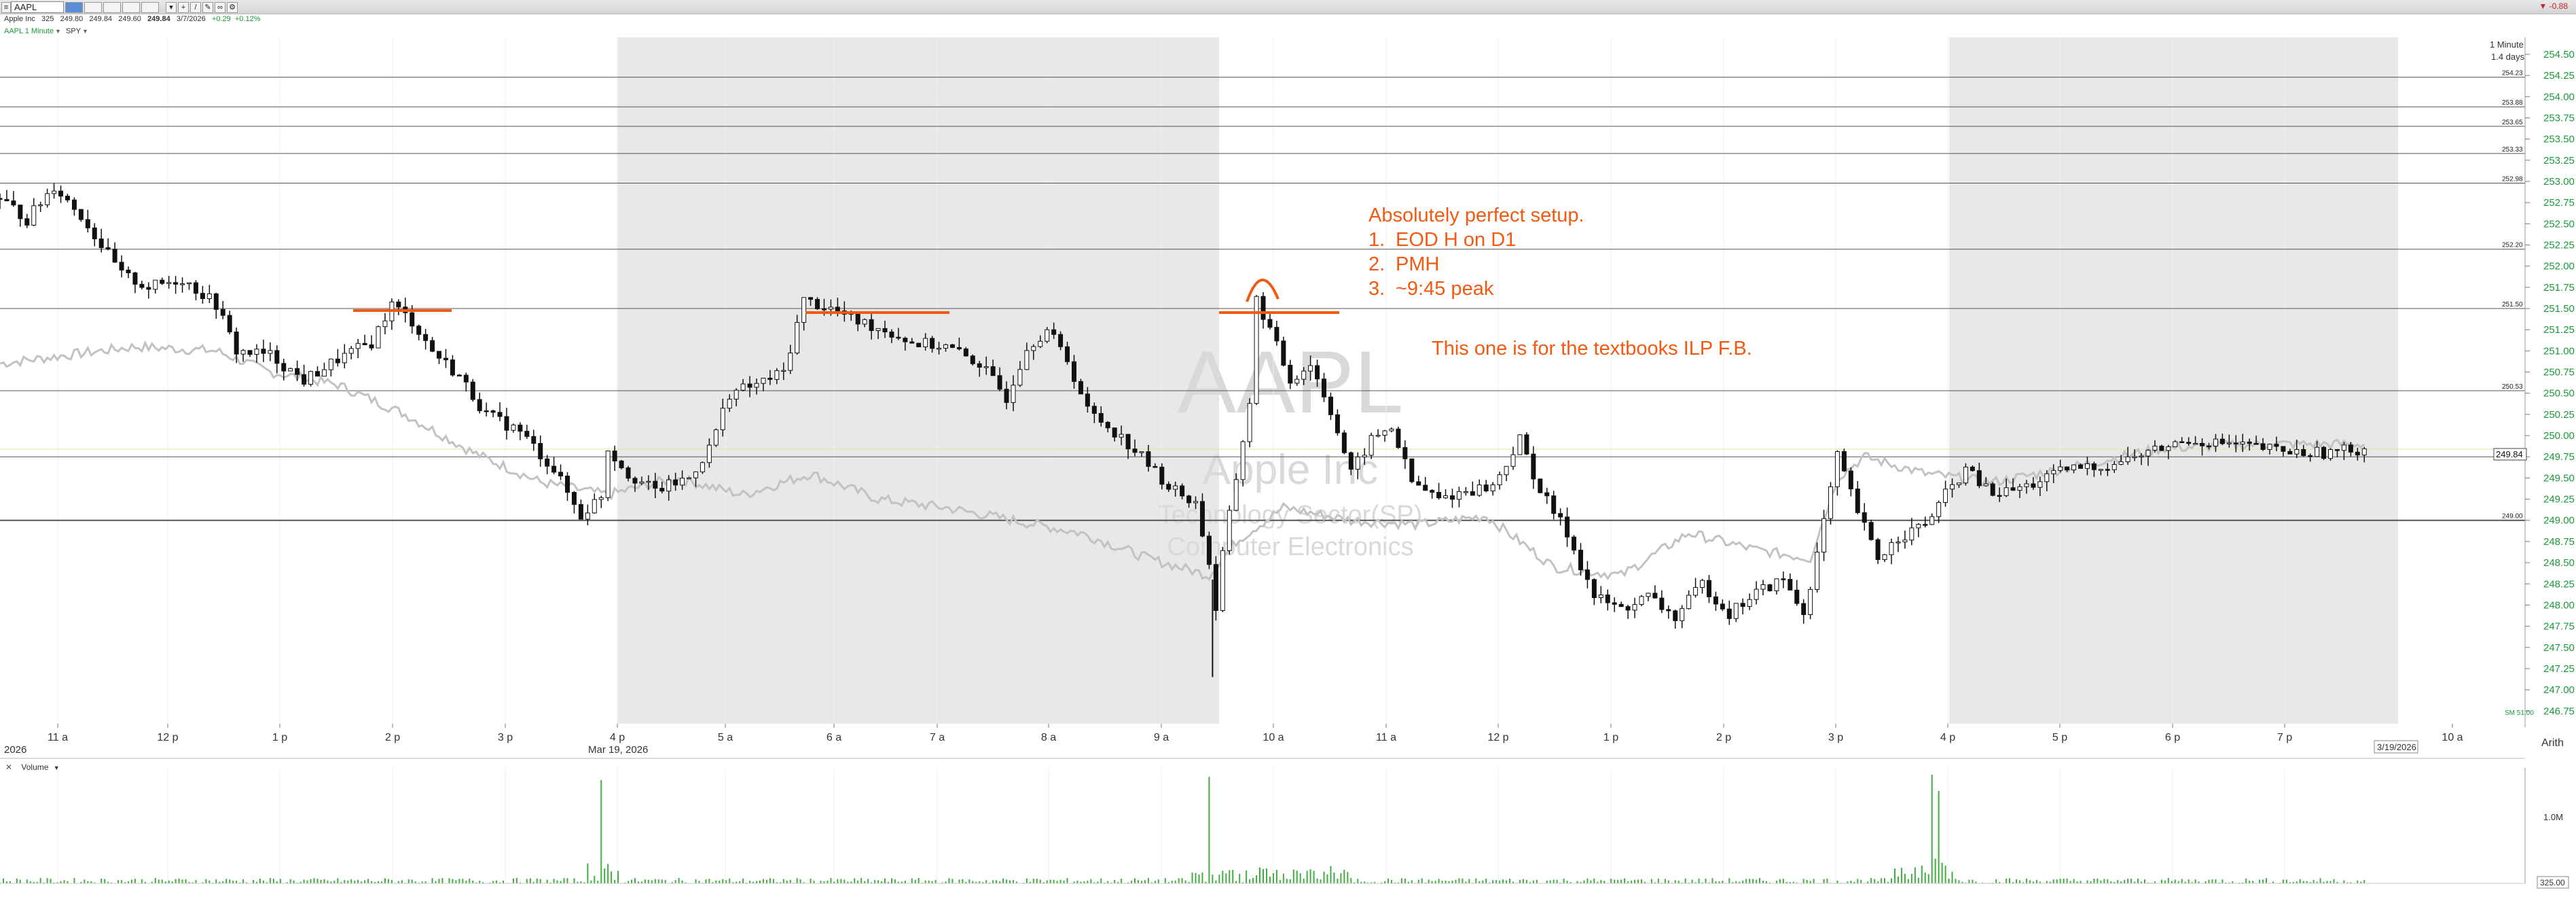 The width and height of the screenshot is (2576, 899). What do you see at coordinates (1291, 825) in the screenshot?
I see `volume-gridlines` at bounding box center [1291, 825].